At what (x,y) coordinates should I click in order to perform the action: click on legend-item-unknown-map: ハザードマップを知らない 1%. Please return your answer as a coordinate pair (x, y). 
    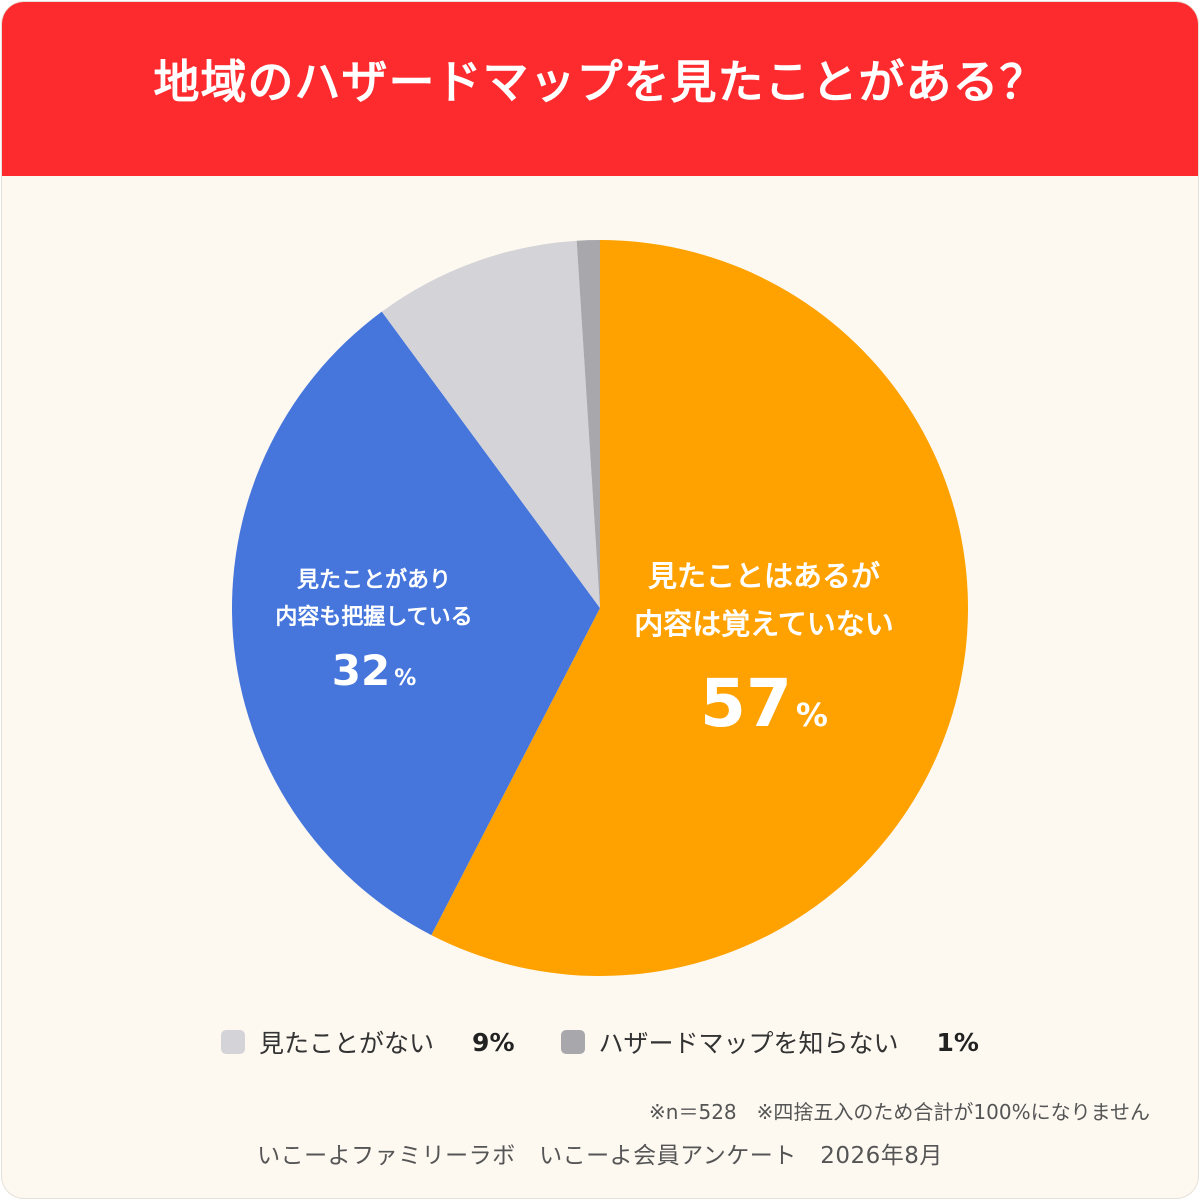
    Looking at the image, I should click on (769, 1042).